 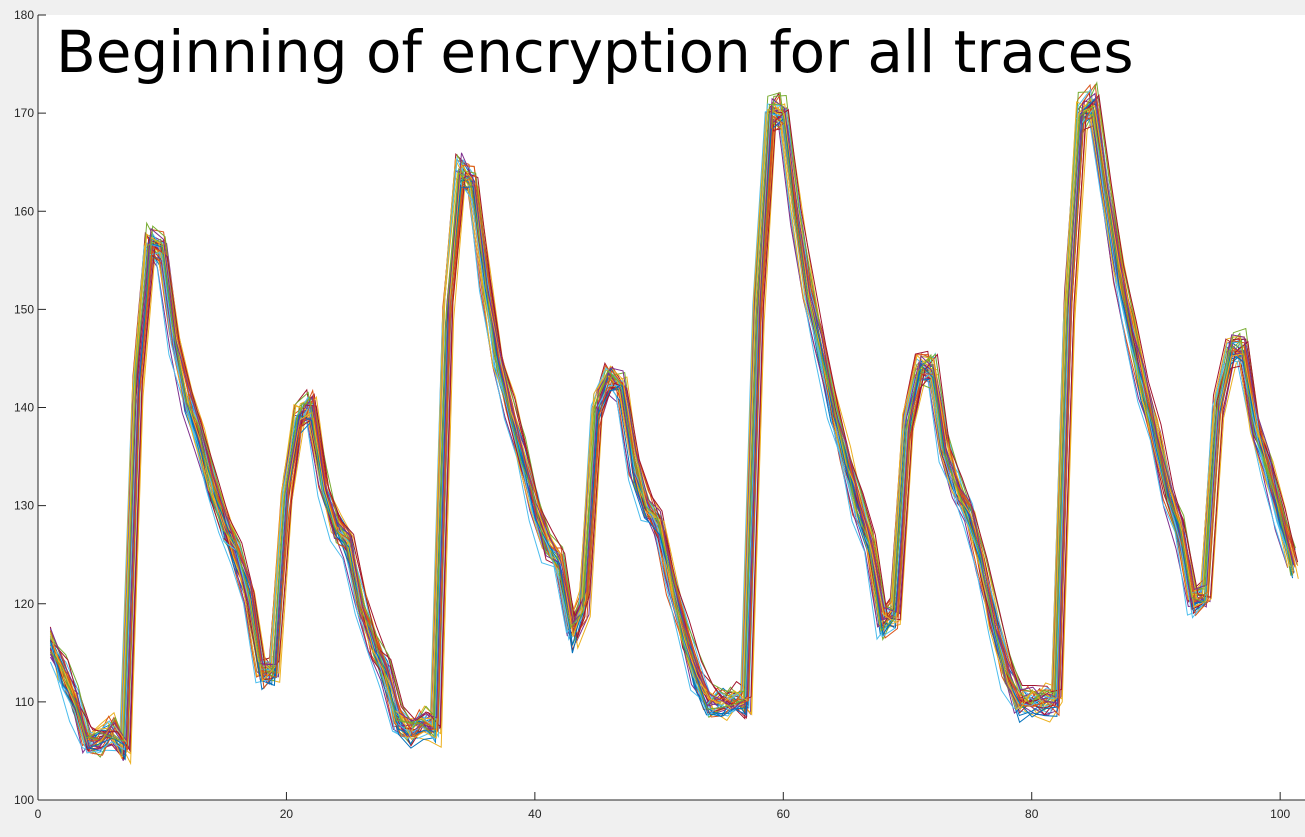 What do you see at coordinates (24, 211) in the screenshot?
I see `y-tick-label: 160` at bounding box center [24, 211].